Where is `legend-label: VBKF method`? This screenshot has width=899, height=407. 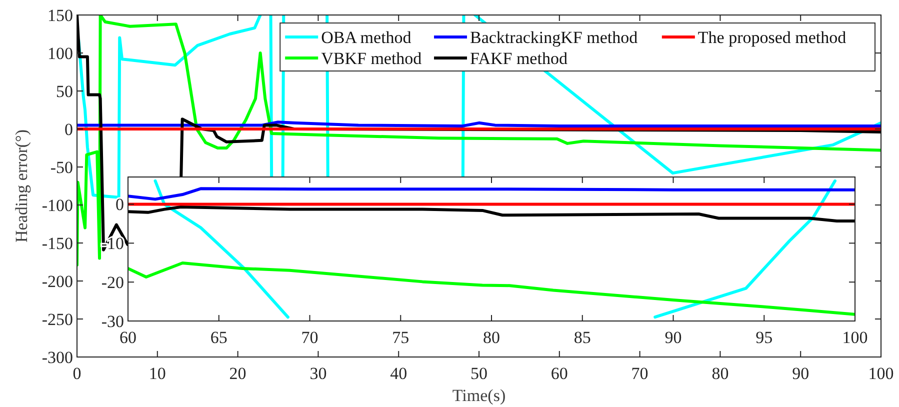
legend-label: VBKF method is located at coordinates (371, 58).